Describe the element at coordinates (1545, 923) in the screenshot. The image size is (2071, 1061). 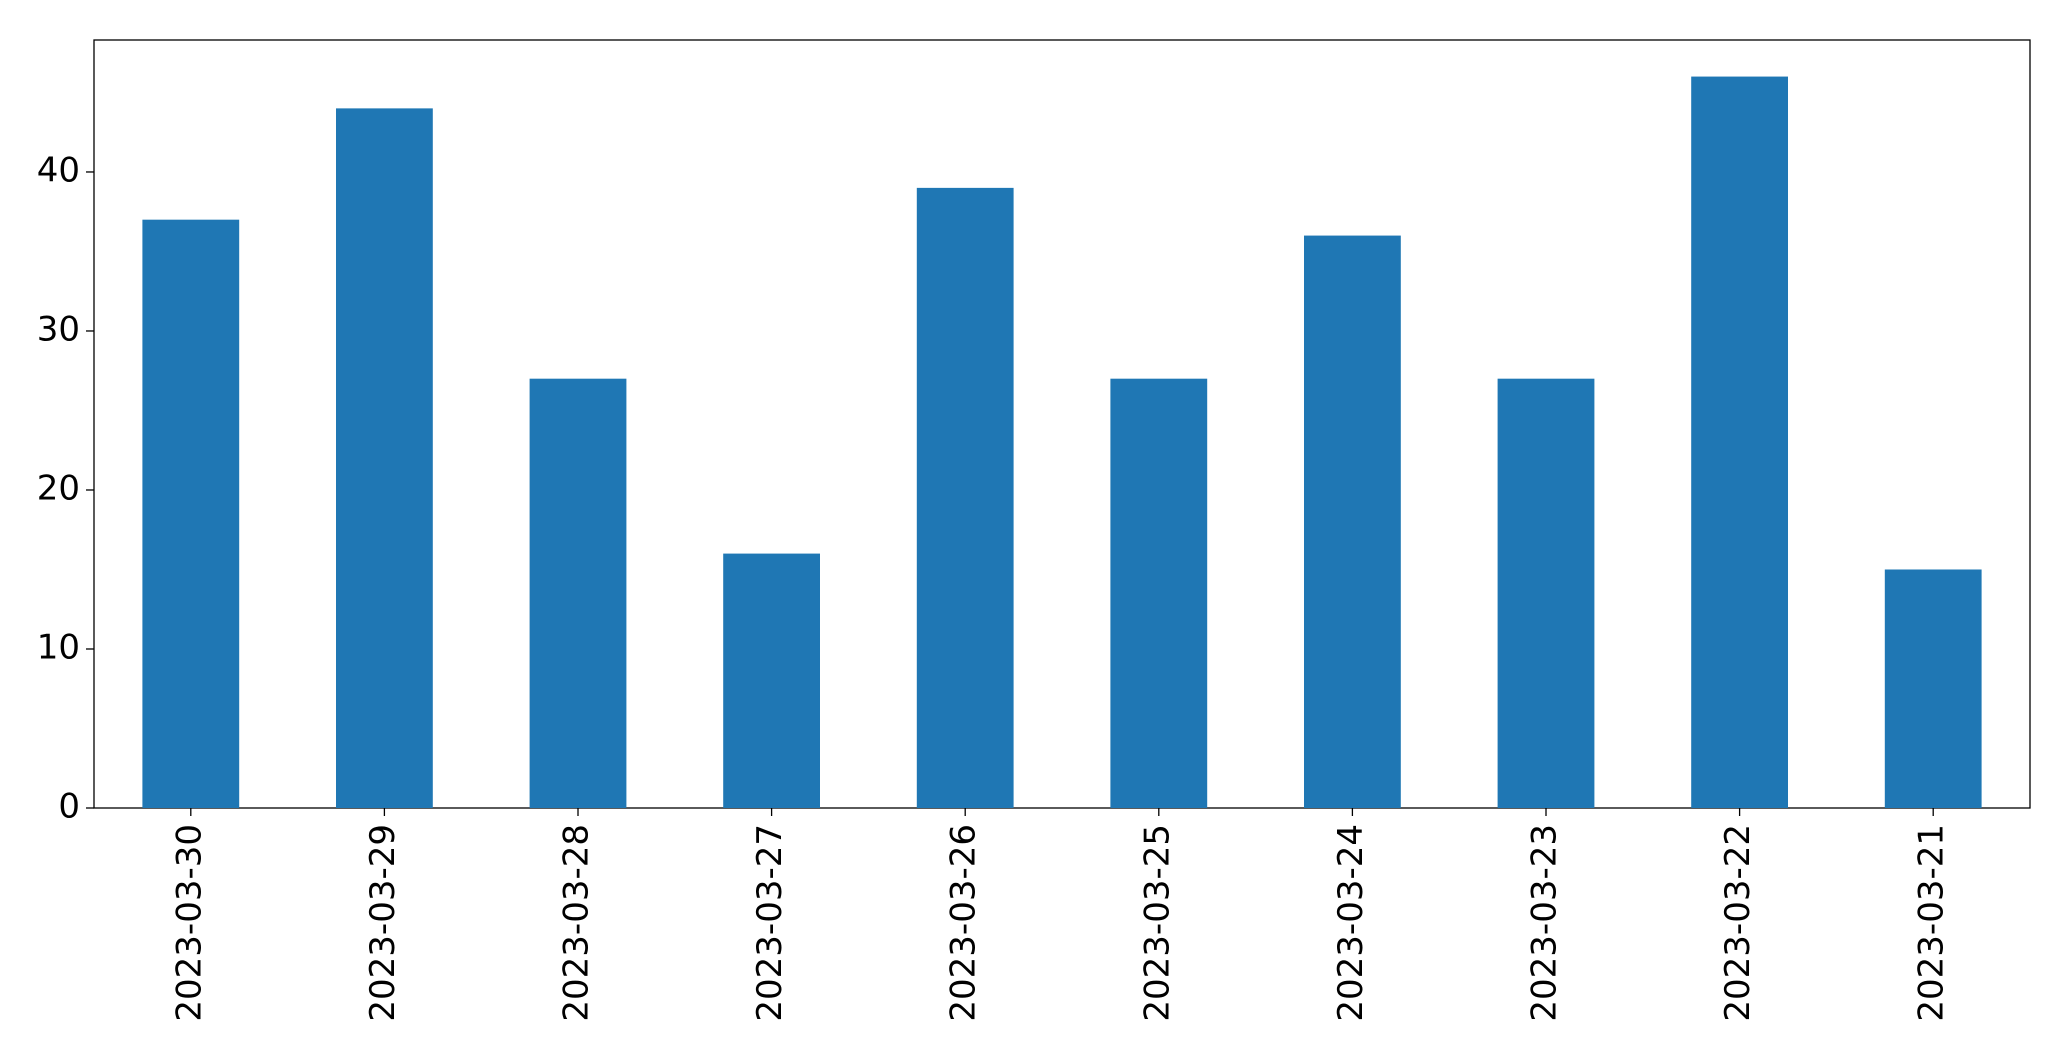
I see `x-tick-label: 2023-03-23` at that location.